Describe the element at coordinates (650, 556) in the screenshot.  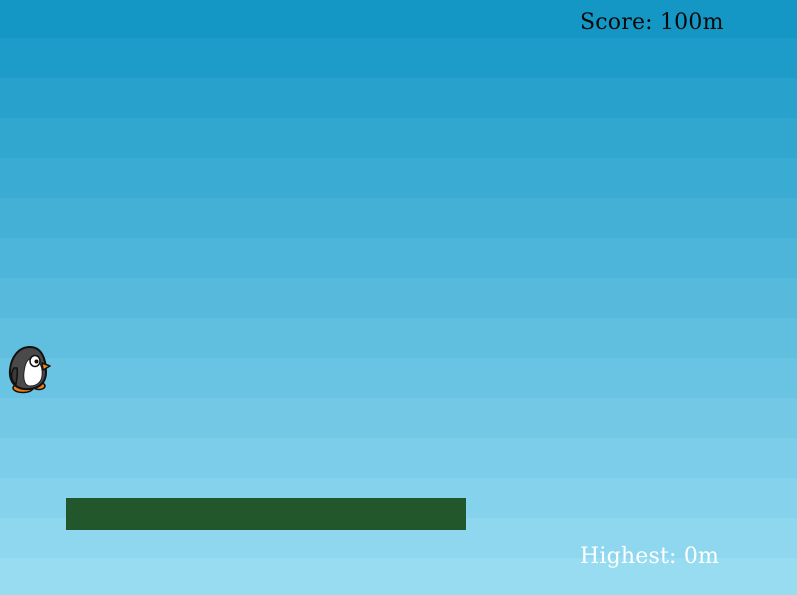
I see `highest-score-label: Highest: 0m` at that location.